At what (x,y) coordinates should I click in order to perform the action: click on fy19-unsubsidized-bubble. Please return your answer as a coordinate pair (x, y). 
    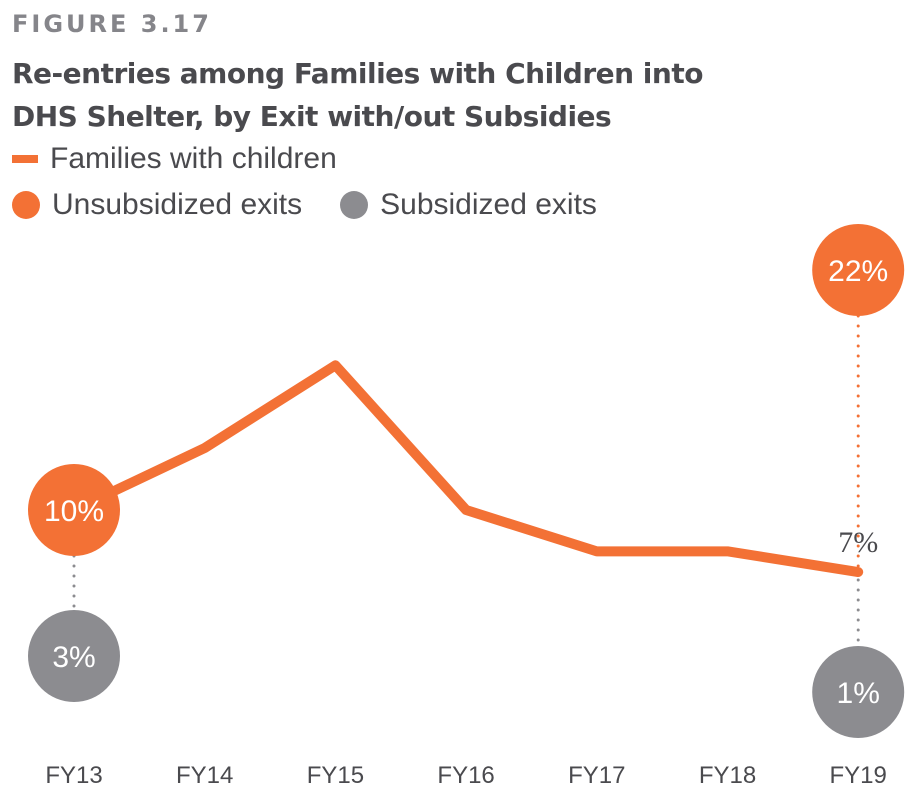
    Looking at the image, I should click on (858, 270).